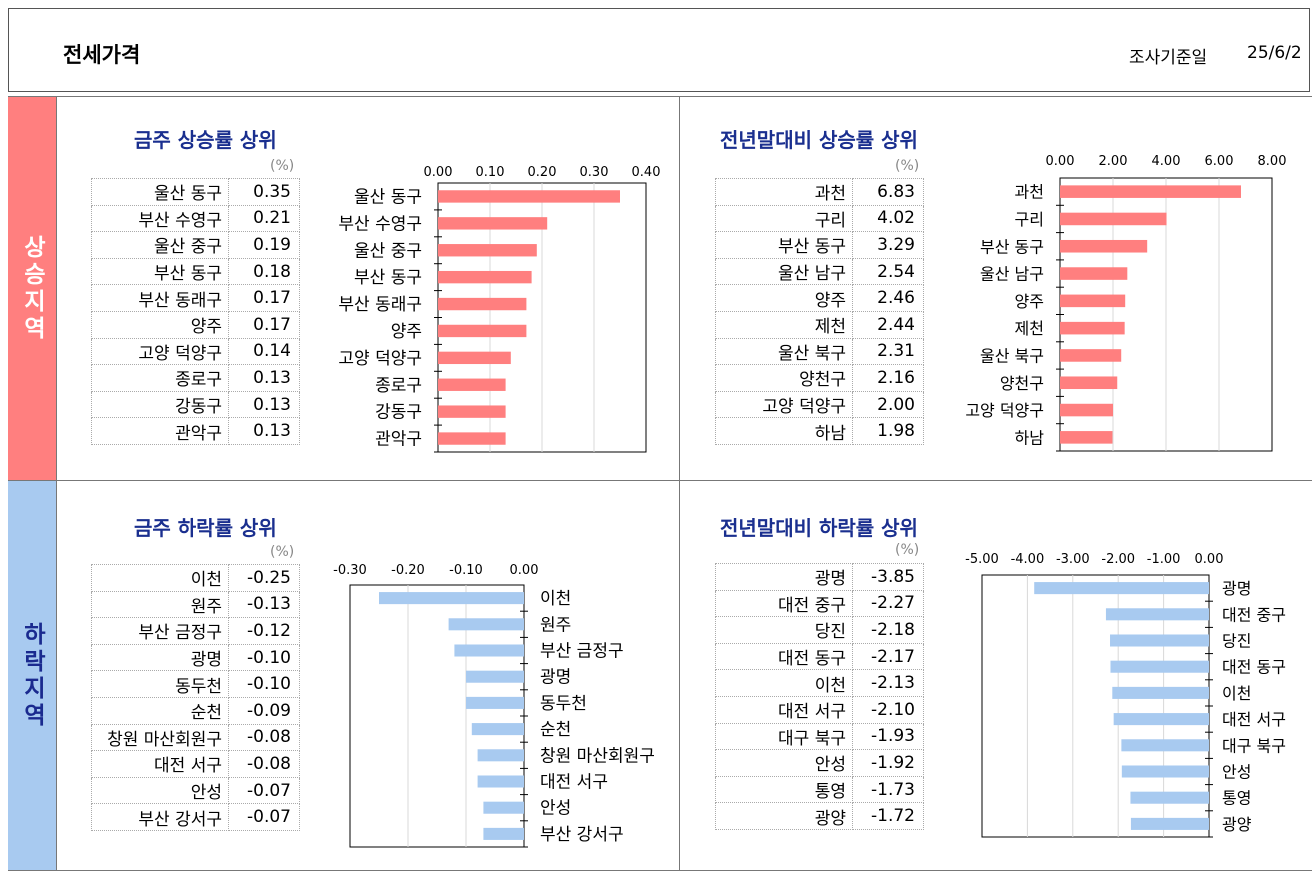  I want to click on region-name-cell: 부산 금정구, so click(160, 631).